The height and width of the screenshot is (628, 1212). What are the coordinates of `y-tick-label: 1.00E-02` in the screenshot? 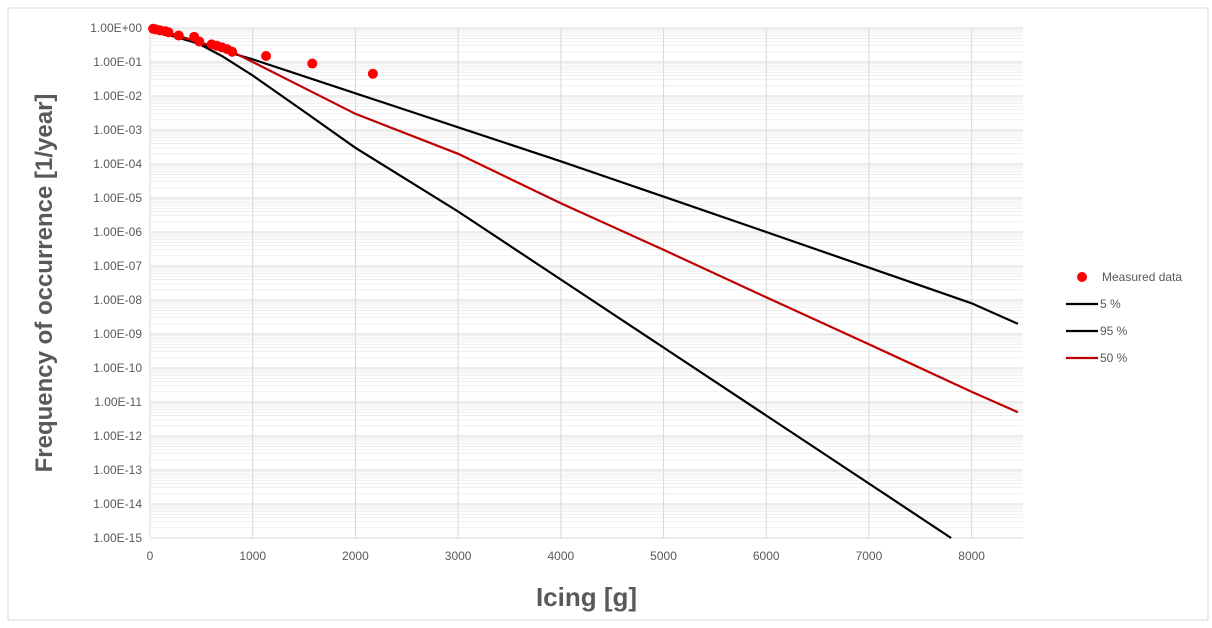 It's located at (117, 96).